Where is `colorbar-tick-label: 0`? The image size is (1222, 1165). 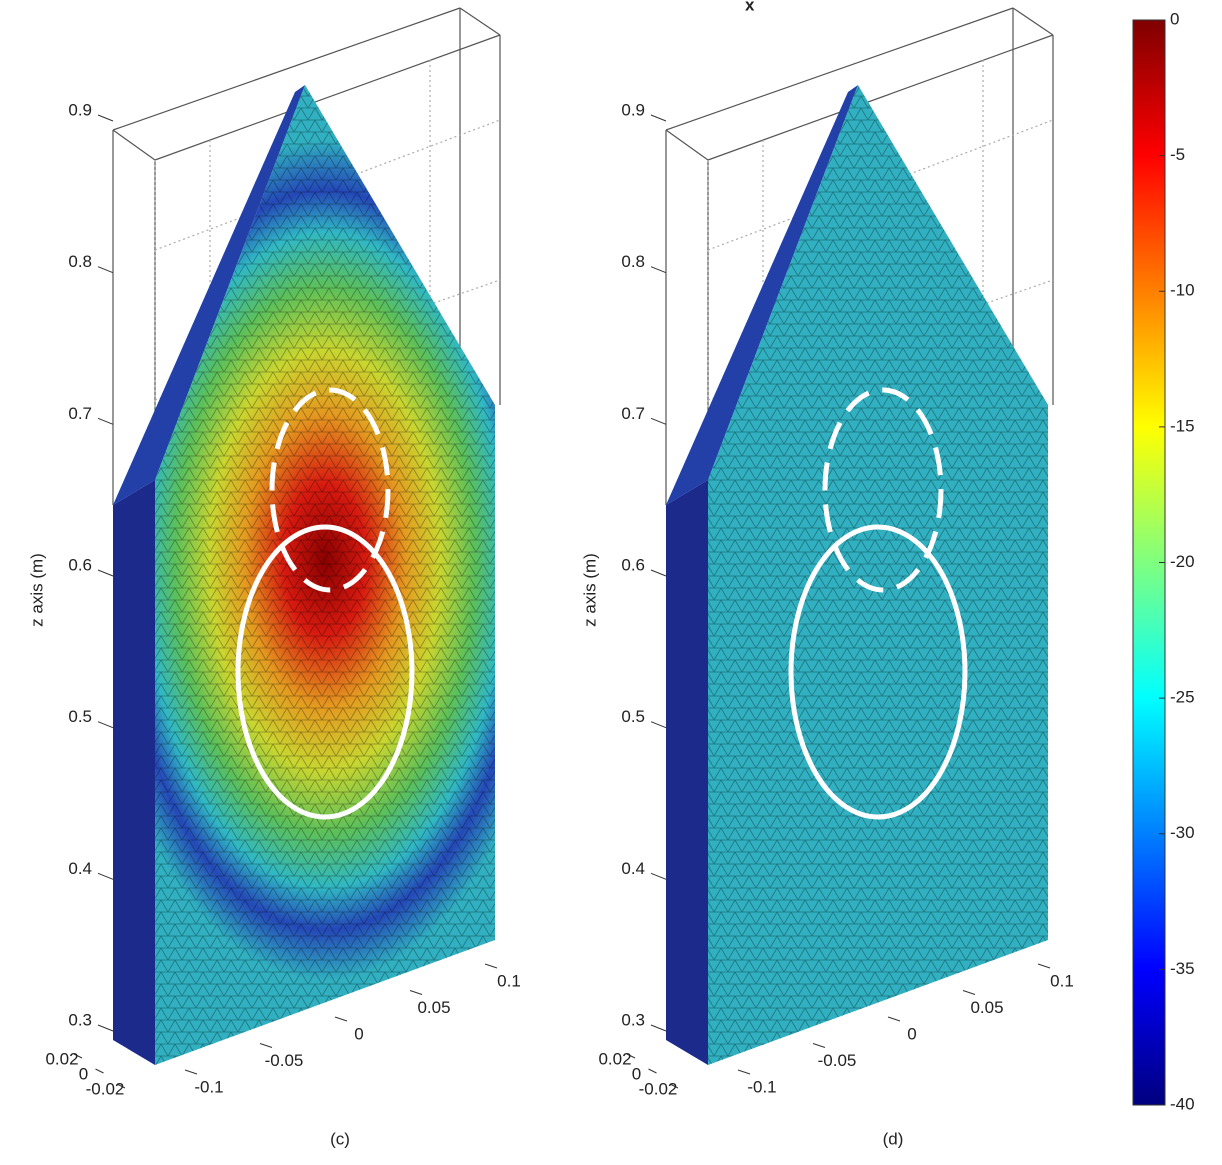 colorbar-tick-label: 0 is located at coordinates (1174, 18).